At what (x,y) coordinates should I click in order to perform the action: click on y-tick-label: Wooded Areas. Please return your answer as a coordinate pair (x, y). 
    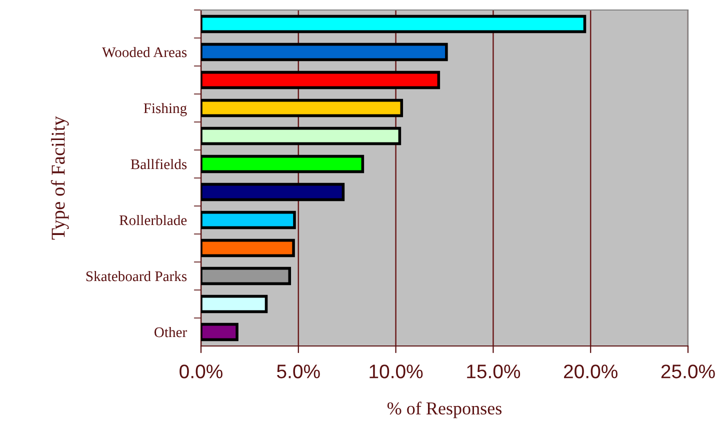
    Looking at the image, I should click on (144, 52).